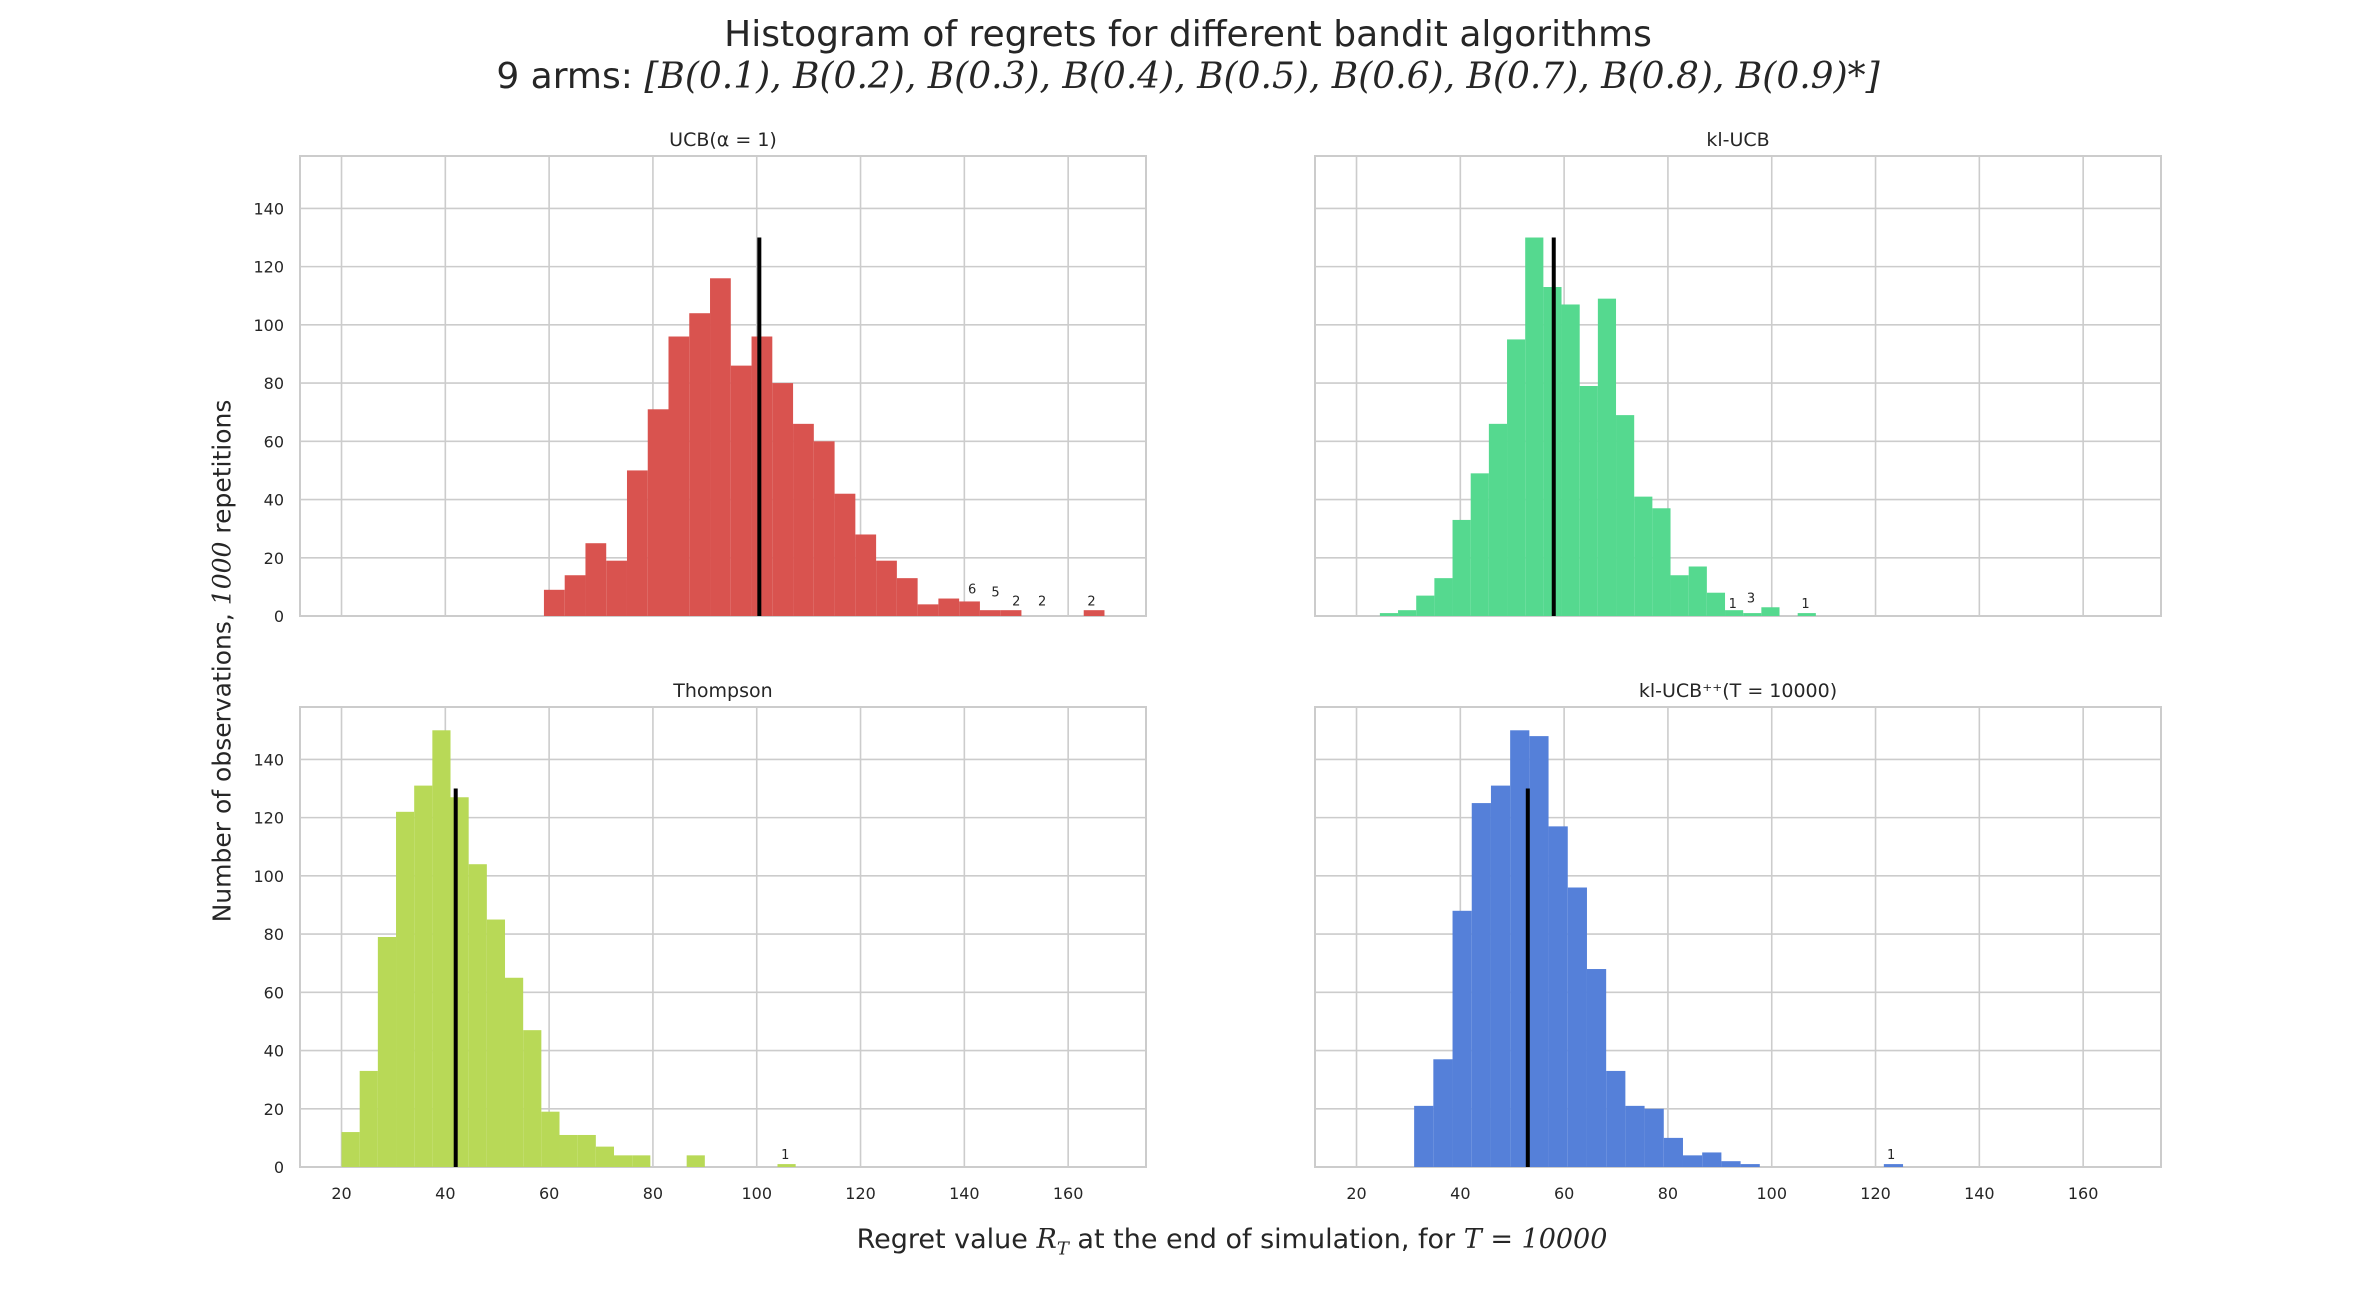  What do you see at coordinates (1805, 604) in the screenshot?
I see `bar-count-label: 1` at bounding box center [1805, 604].